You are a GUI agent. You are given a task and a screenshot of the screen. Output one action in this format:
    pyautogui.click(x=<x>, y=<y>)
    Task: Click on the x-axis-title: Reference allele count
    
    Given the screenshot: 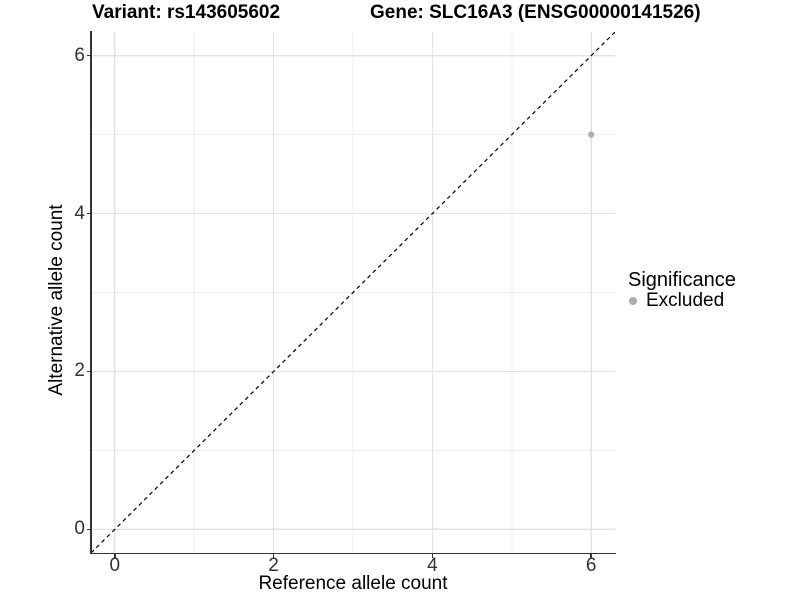 What is the action you would take?
    pyautogui.click(x=353, y=583)
    